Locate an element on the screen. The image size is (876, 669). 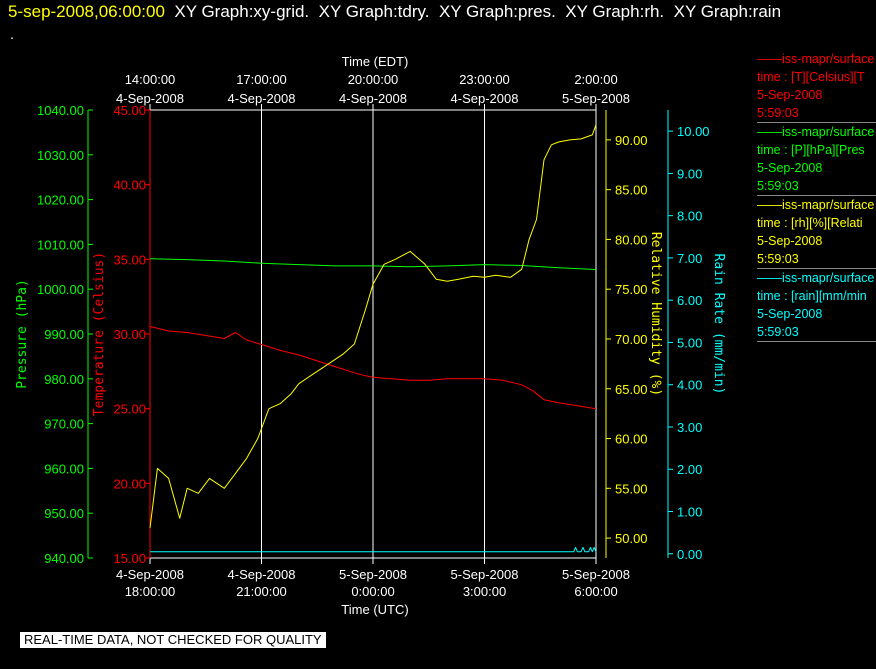
pressure-tick-label: 990.00 is located at coordinates (64, 334).